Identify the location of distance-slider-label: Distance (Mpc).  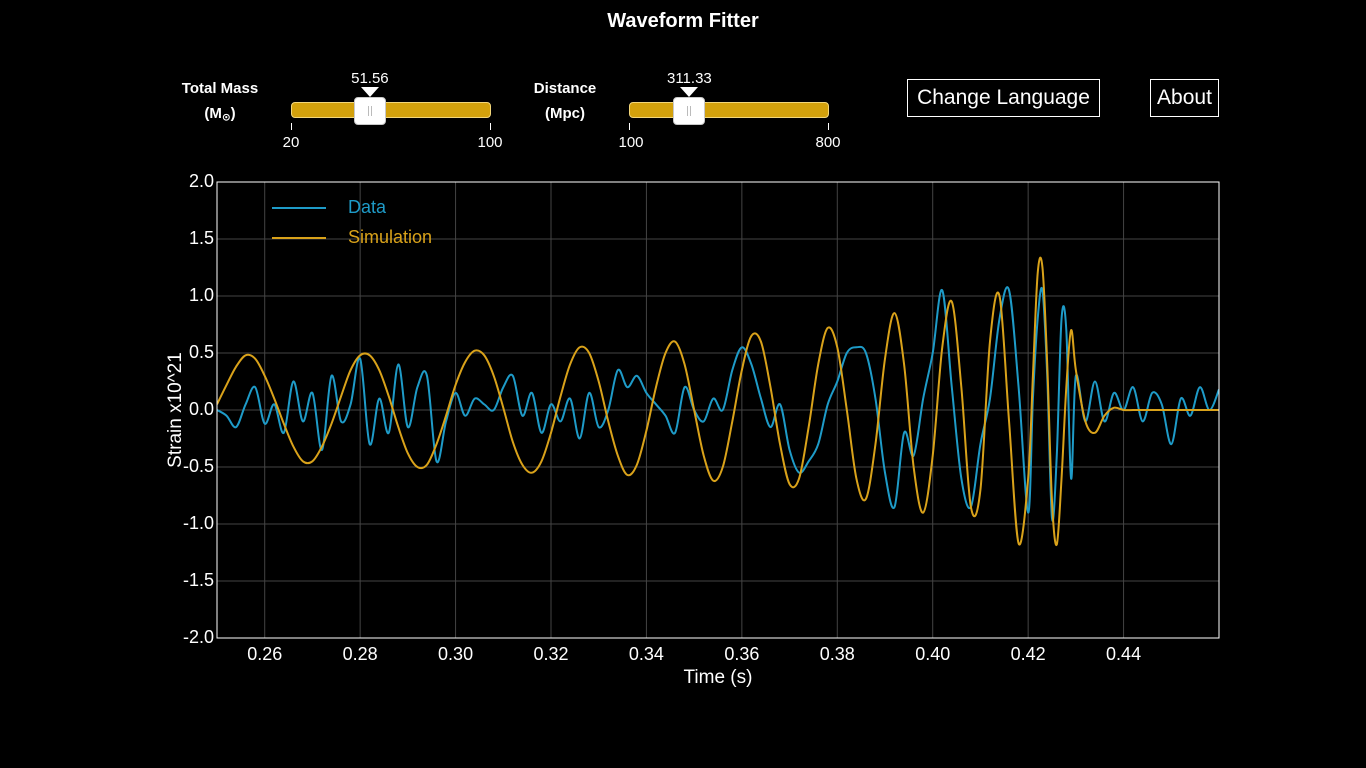
(565, 101).